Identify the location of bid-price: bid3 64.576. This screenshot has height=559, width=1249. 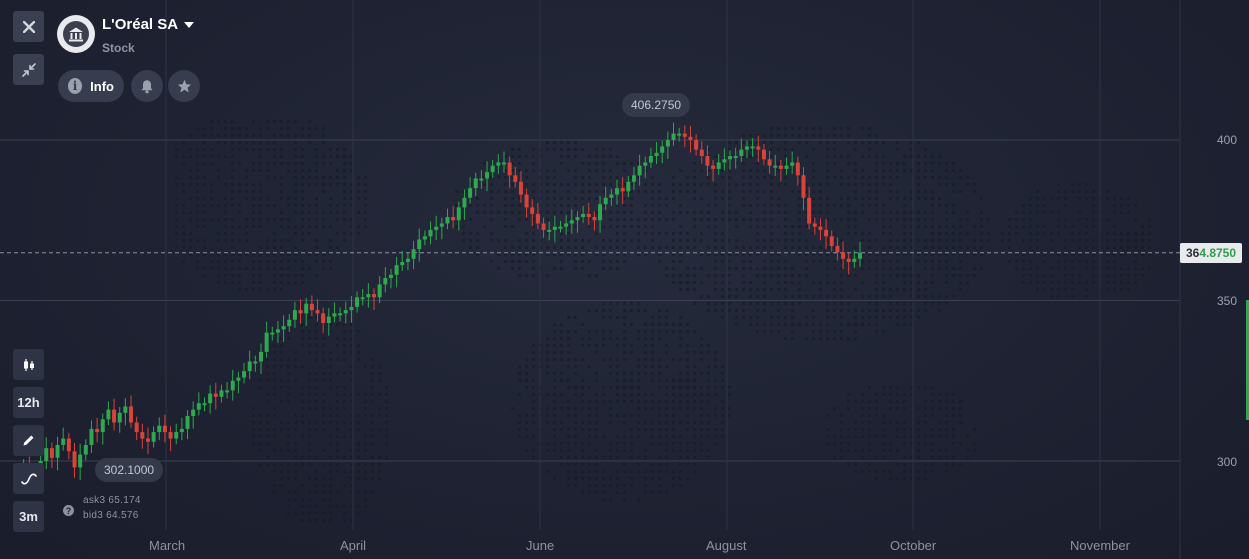
(111, 515).